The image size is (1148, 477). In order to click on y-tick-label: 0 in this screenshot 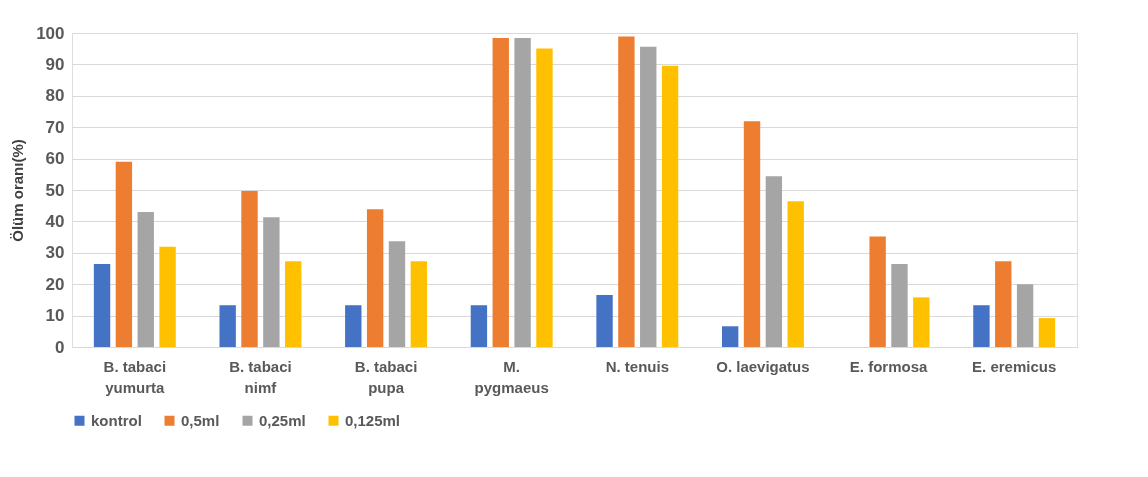, I will do `click(60, 347)`.